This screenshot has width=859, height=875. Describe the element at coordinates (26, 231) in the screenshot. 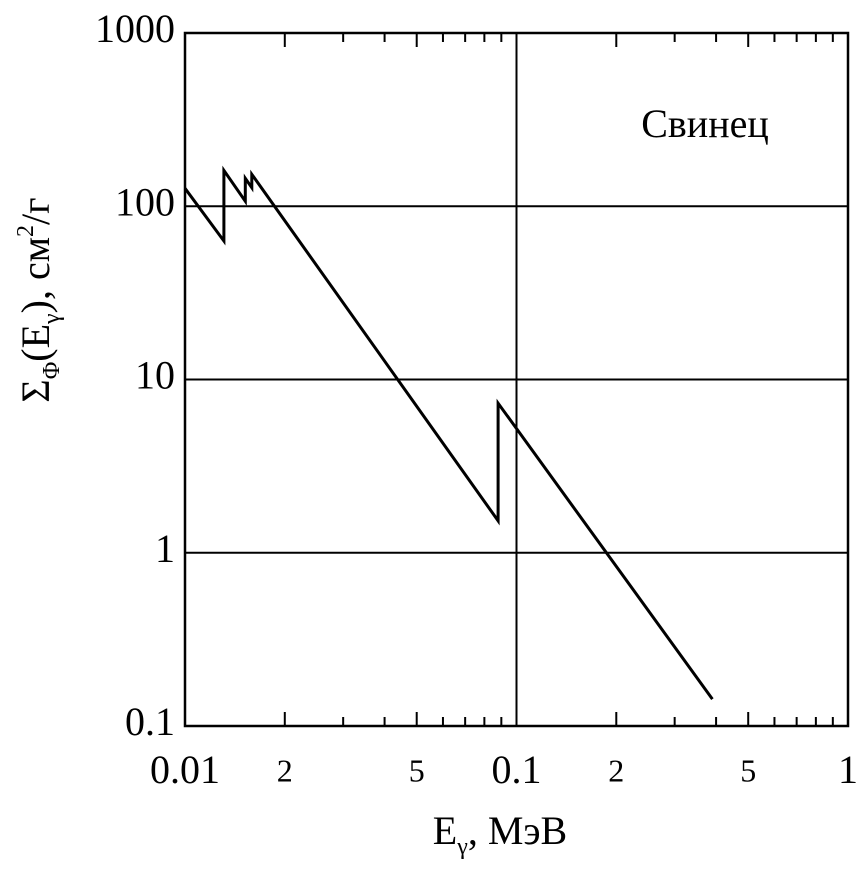

I see `label-part: 2` at that location.